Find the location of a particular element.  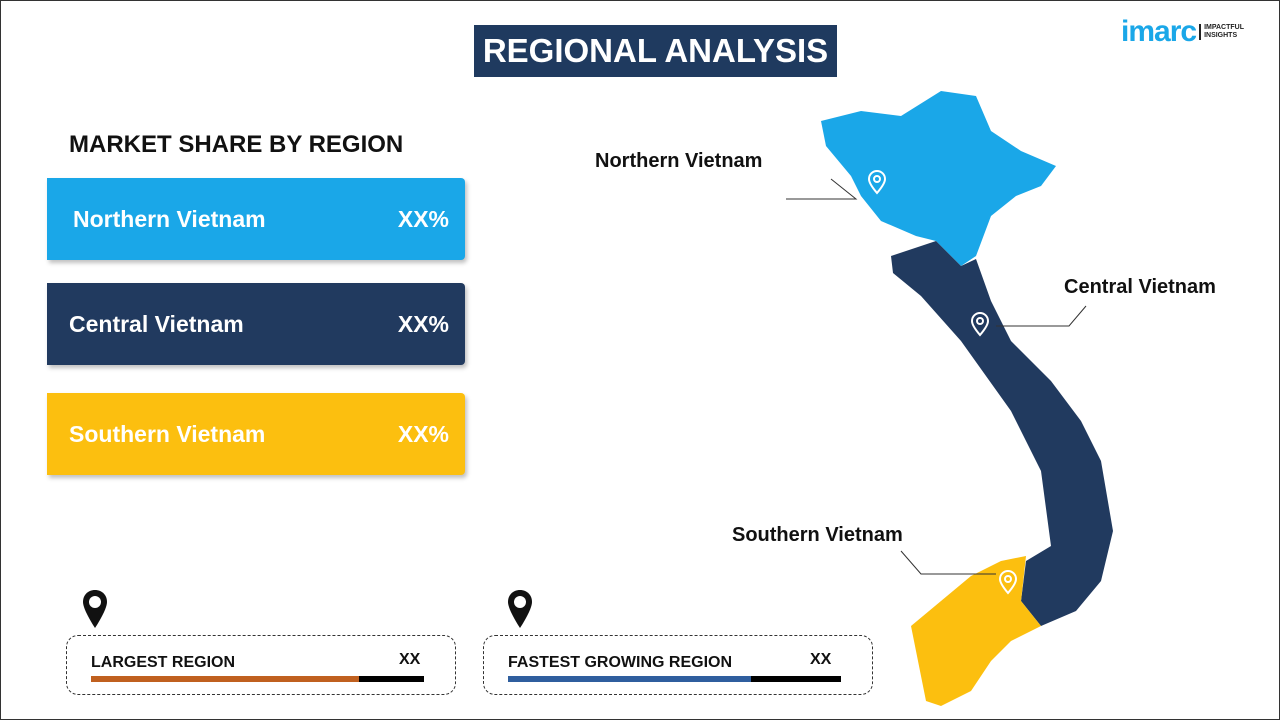

largest-region-label: LARGEST REGION is located at coordinates (163, 662).